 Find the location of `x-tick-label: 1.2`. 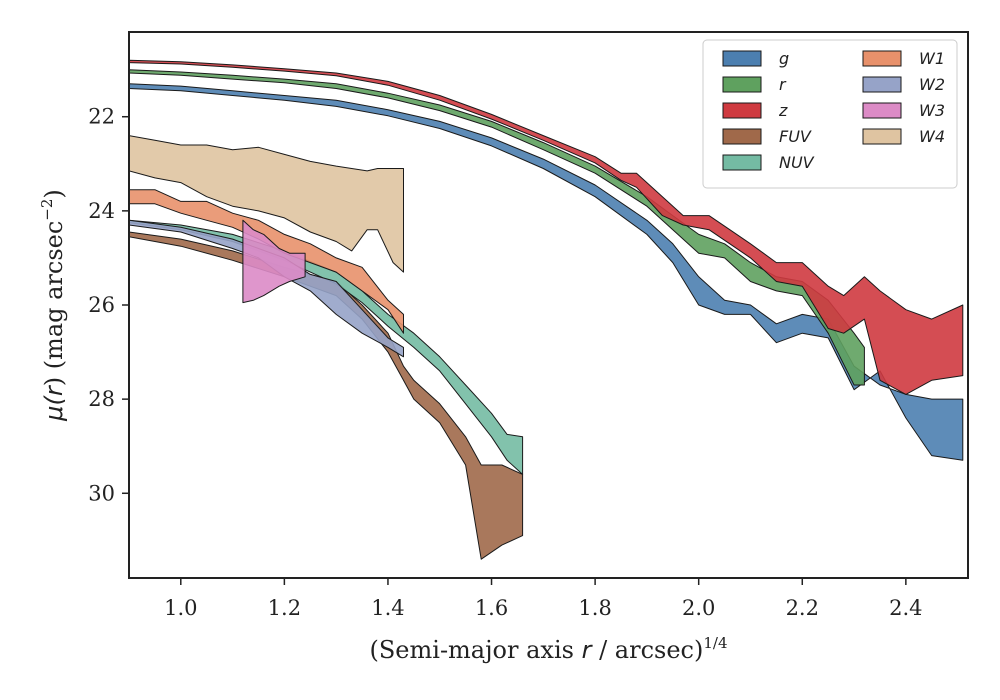

x-tick-label: 1.2 is located at coordinates (284, 608).